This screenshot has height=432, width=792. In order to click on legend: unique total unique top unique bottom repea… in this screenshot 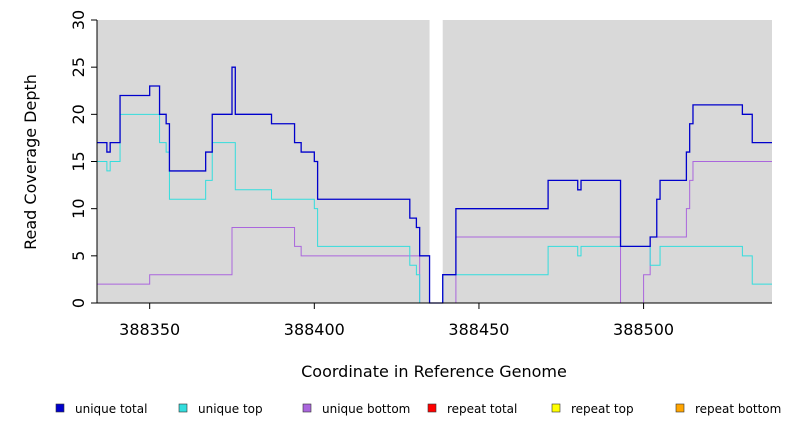, I will do `click(418, 409)`.